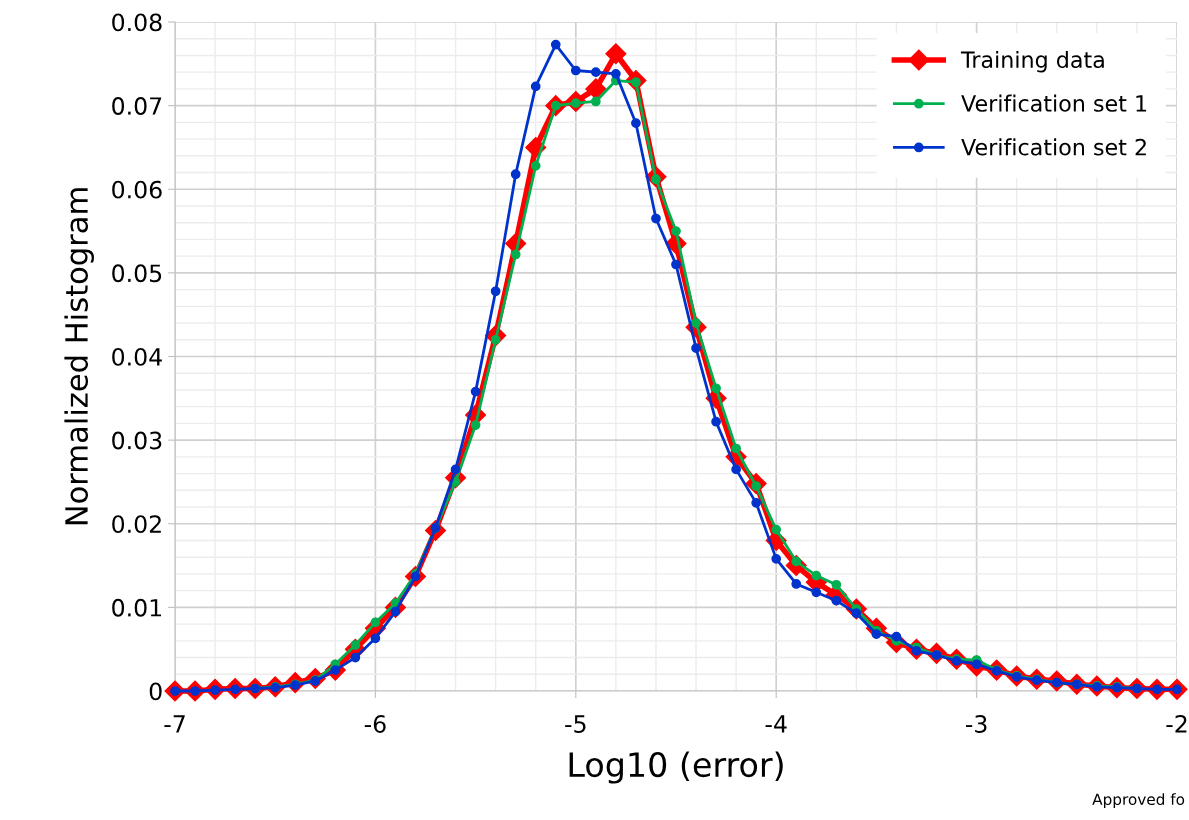 This screenshot has height=820, width=1189. I want to click on x-tick-label: -7, so click(174, 724).